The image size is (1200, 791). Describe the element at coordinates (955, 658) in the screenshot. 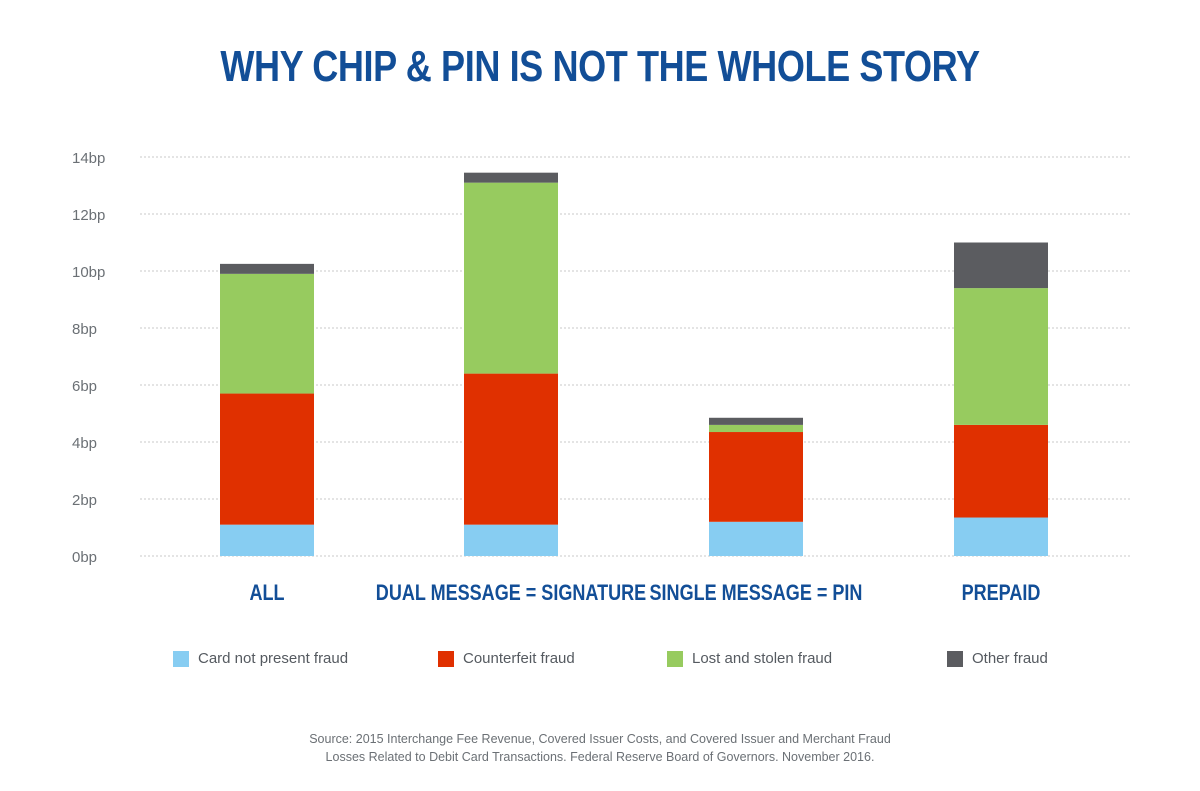

I see `legend-swatch-other` at that location.